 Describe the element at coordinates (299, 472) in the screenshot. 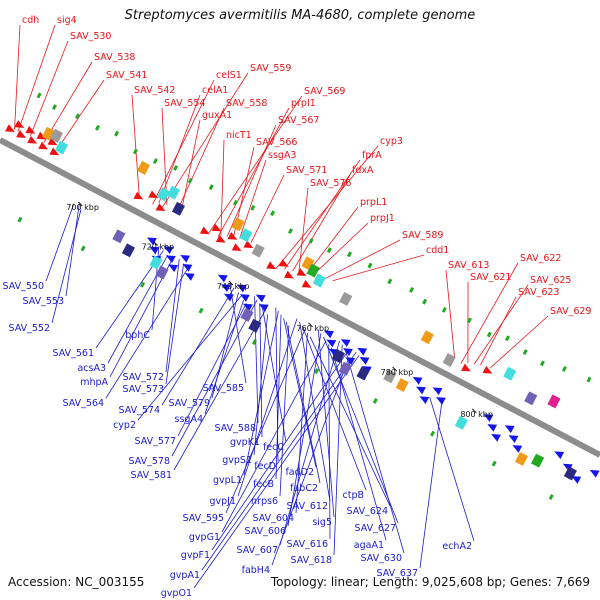

I see `reverse-gene-label: fadD2` at that location.